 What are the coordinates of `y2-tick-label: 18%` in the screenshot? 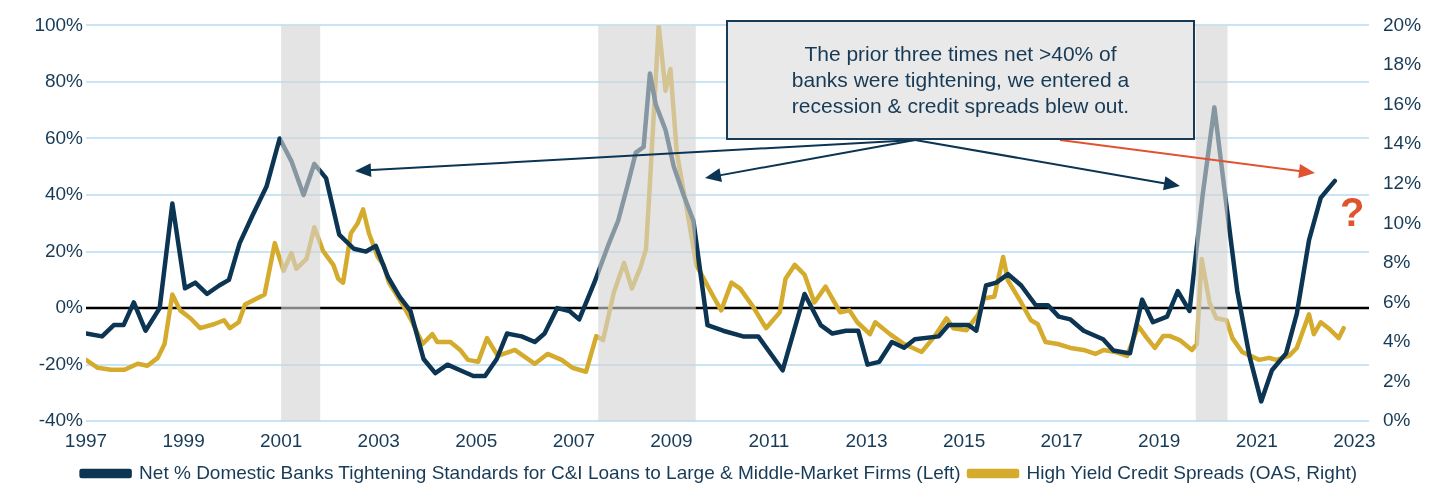 It's located at (1402, 64).